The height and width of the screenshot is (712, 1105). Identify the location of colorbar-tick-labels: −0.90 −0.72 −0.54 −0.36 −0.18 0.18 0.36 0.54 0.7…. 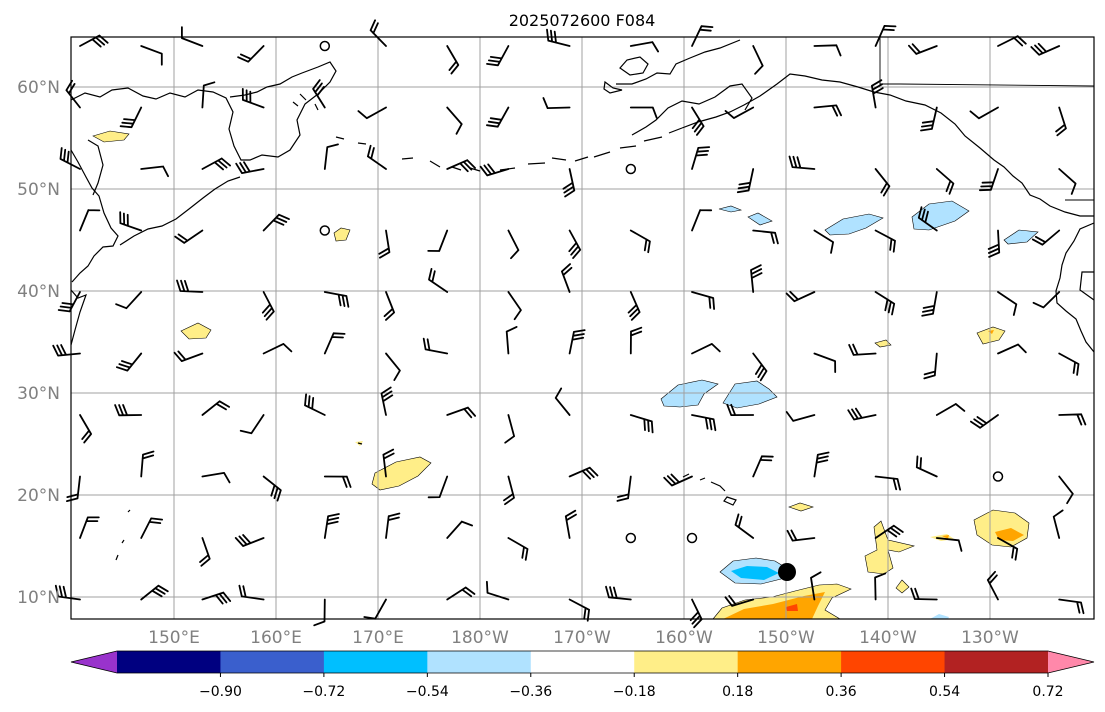
(631, 692).